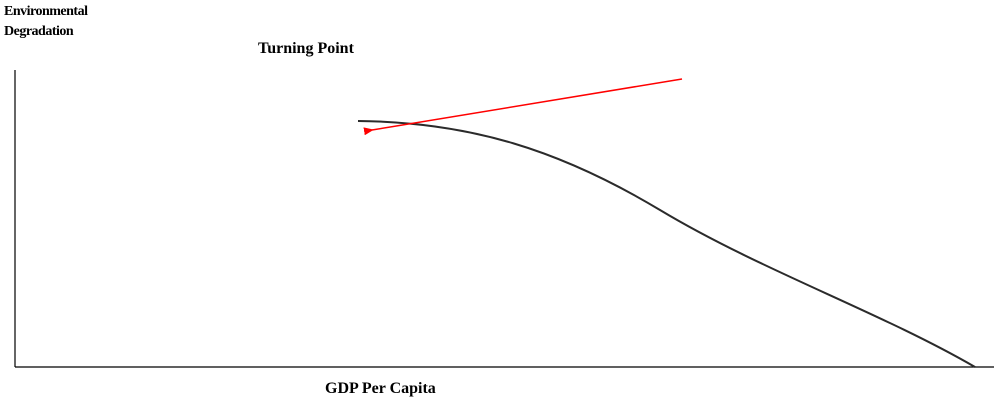  I want to click on y-axis-label: Environmental Degradation, so click(46, 22).